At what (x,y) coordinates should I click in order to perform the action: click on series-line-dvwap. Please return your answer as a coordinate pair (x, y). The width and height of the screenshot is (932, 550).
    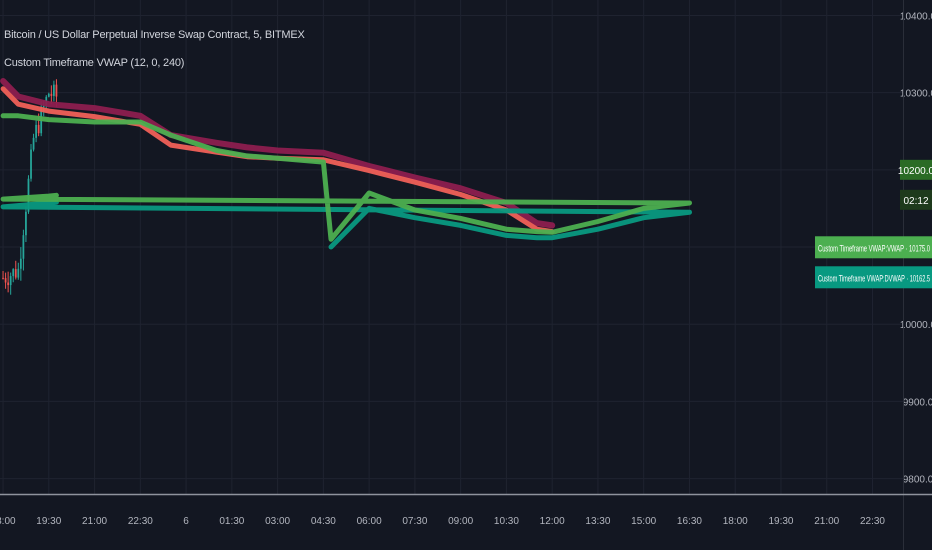
    Looking at the image, I should click on (346, 224).